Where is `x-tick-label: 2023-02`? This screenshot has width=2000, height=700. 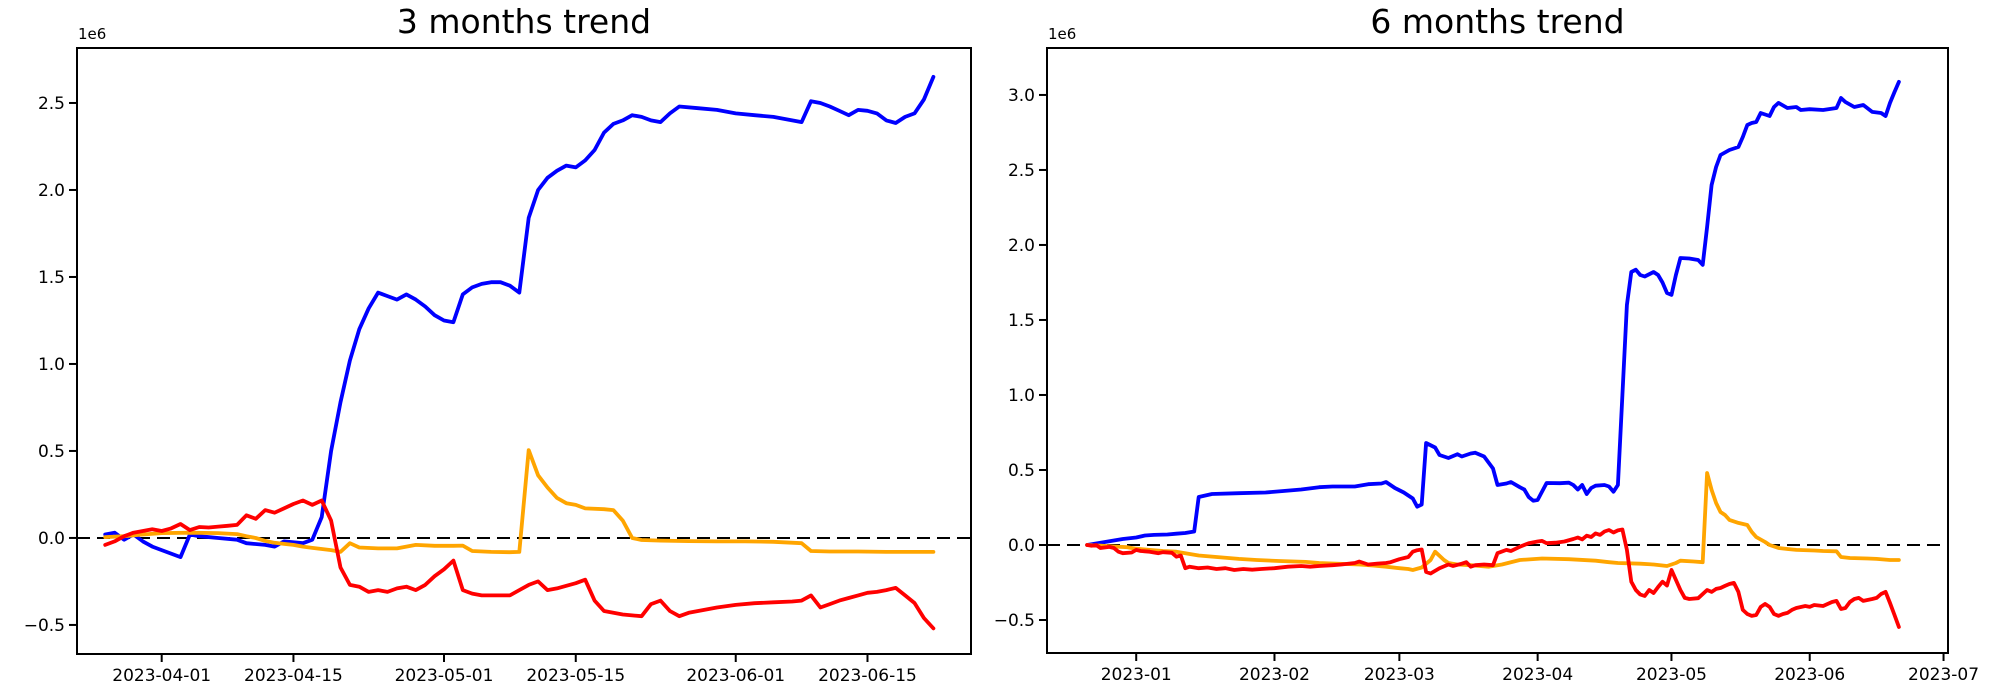
x-tick-label: 2023-02 is located at coordinates (1274, 675).